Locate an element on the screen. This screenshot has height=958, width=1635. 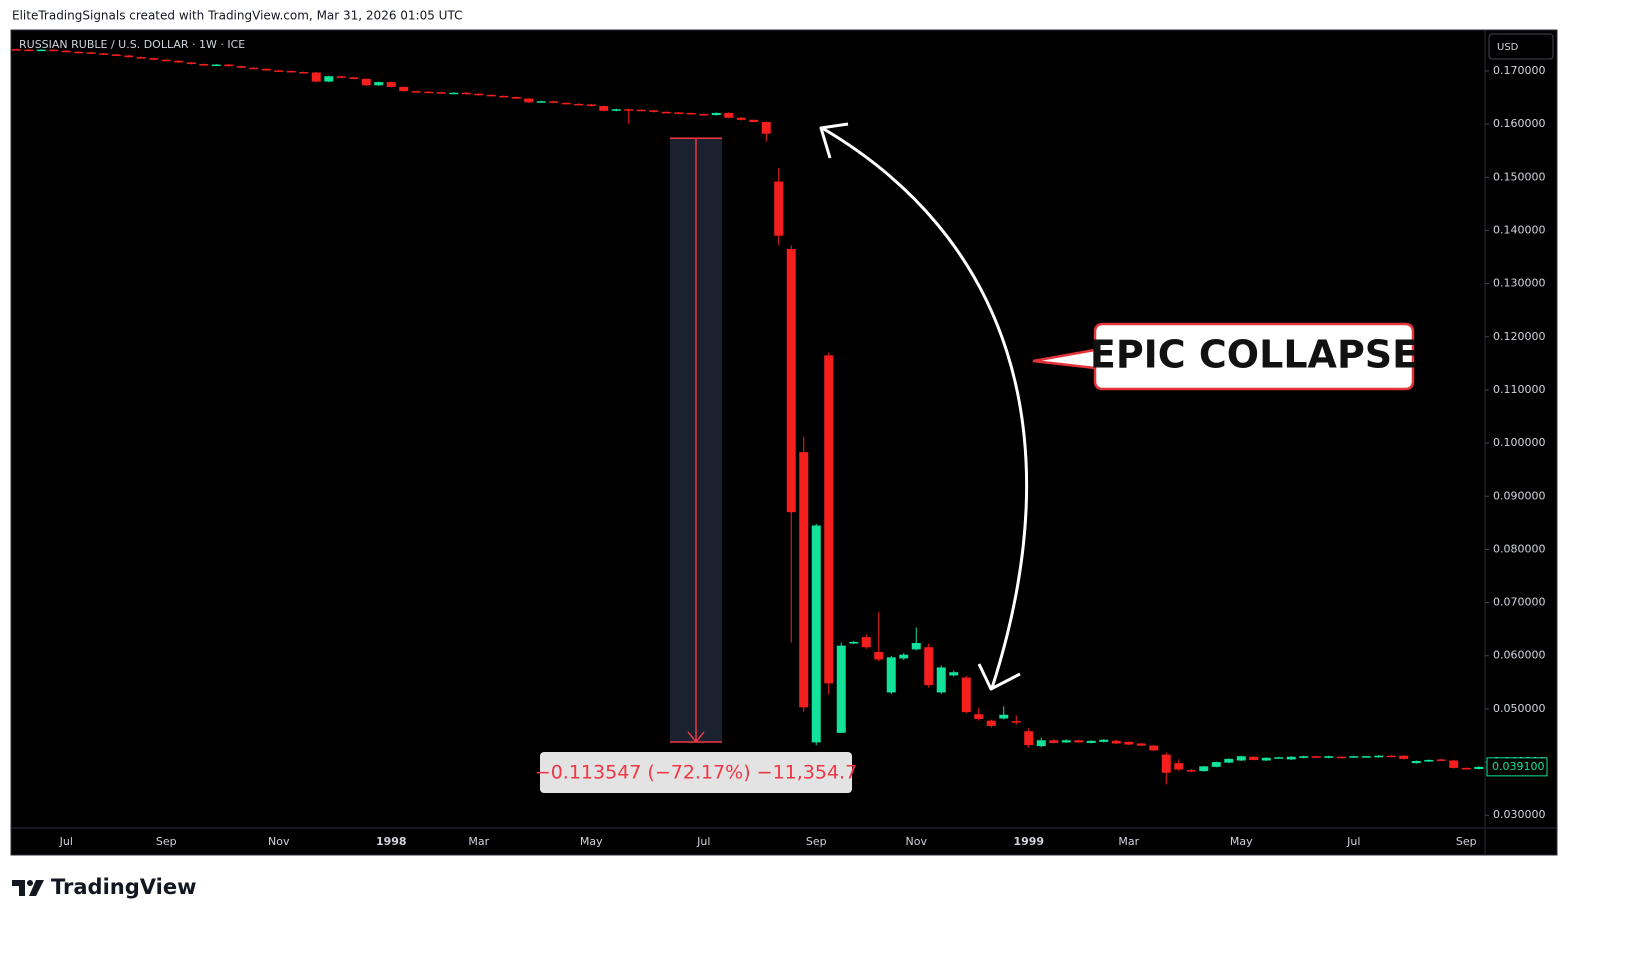
currency: USD is located at coordinates (1508, 47).